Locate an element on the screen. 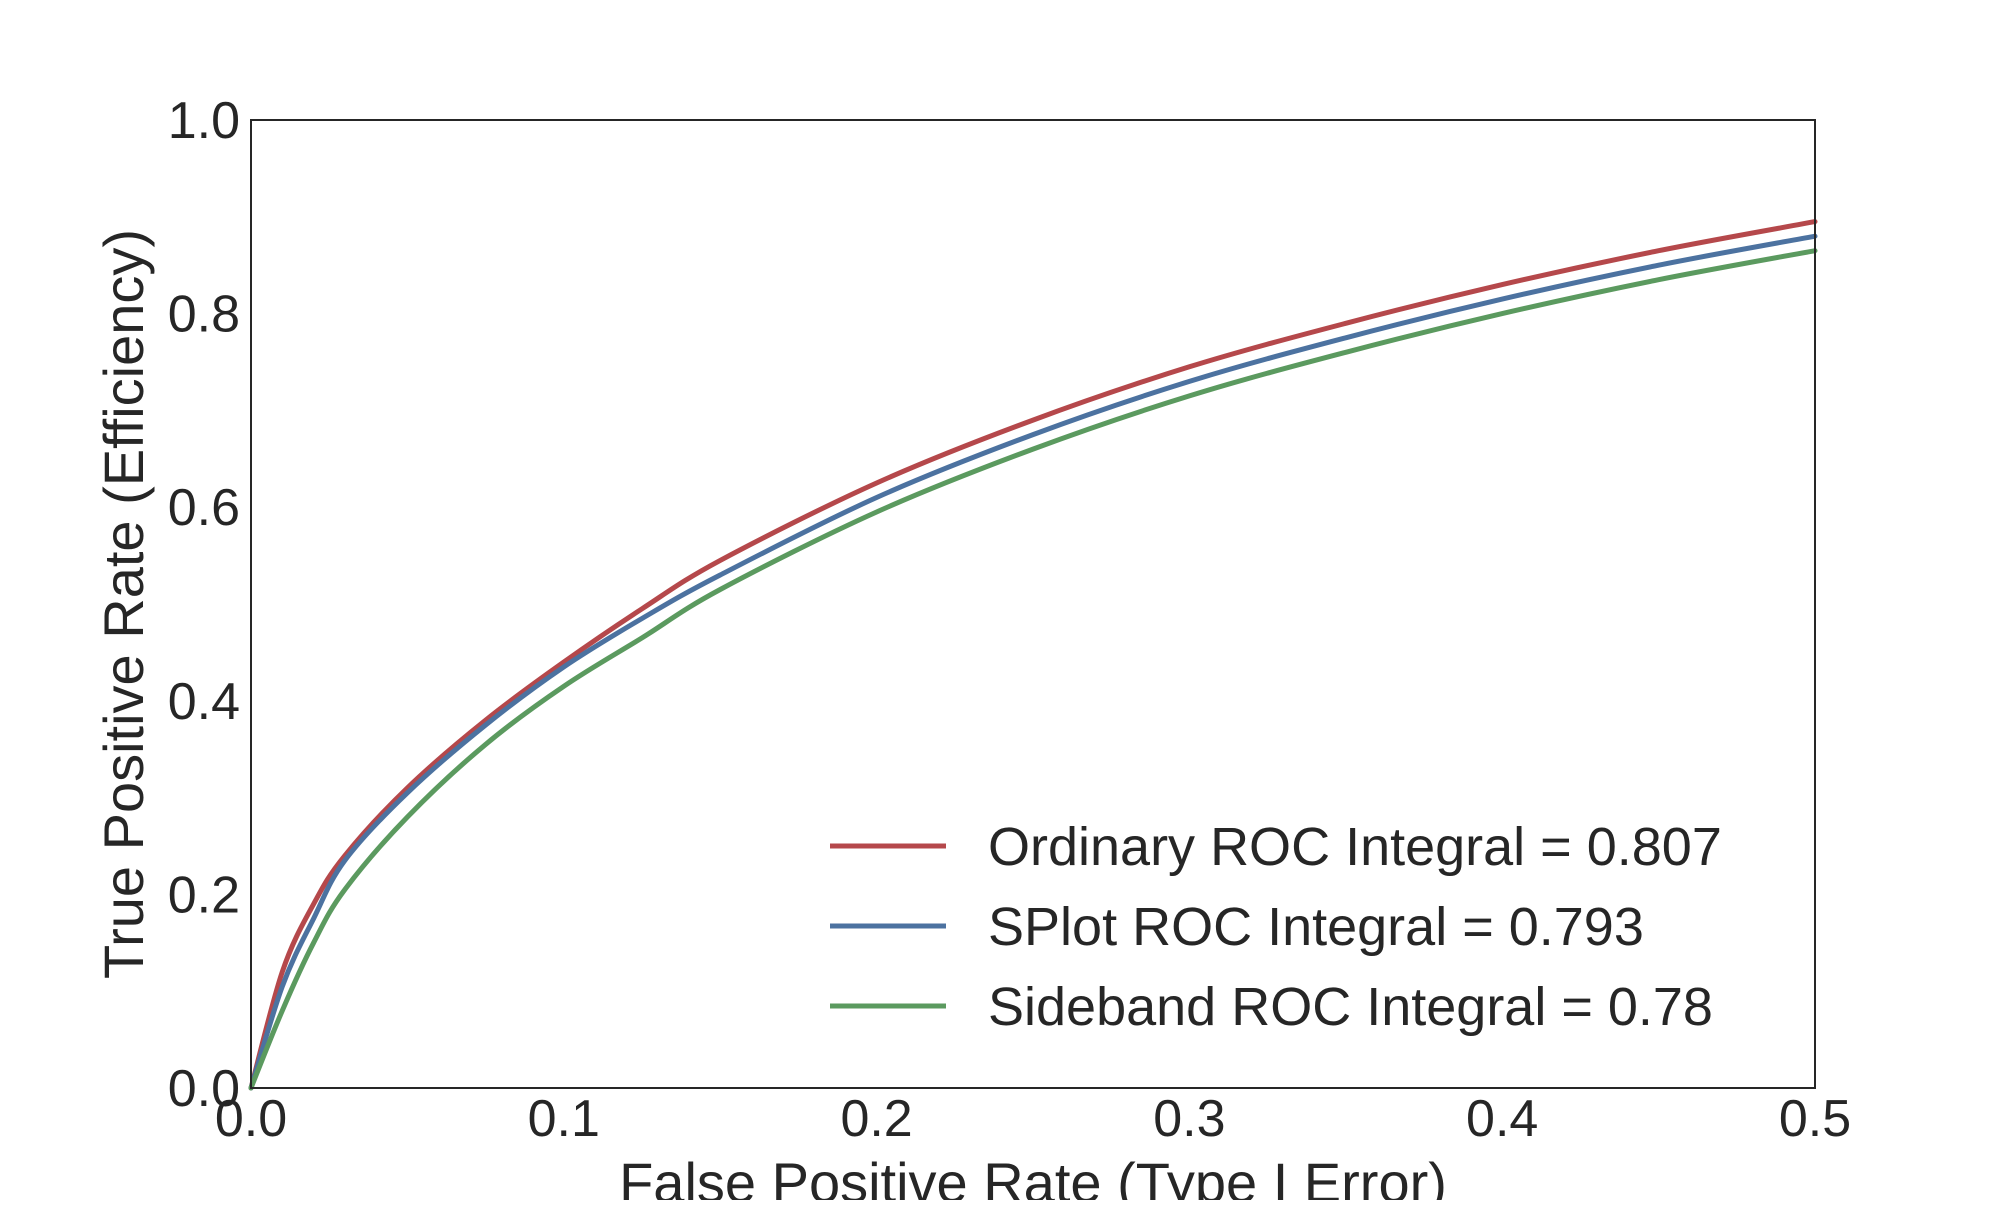 This screenshot has width=2000, height=1205. y-tick-label: 0.4 is located at coordinates (204, 702).